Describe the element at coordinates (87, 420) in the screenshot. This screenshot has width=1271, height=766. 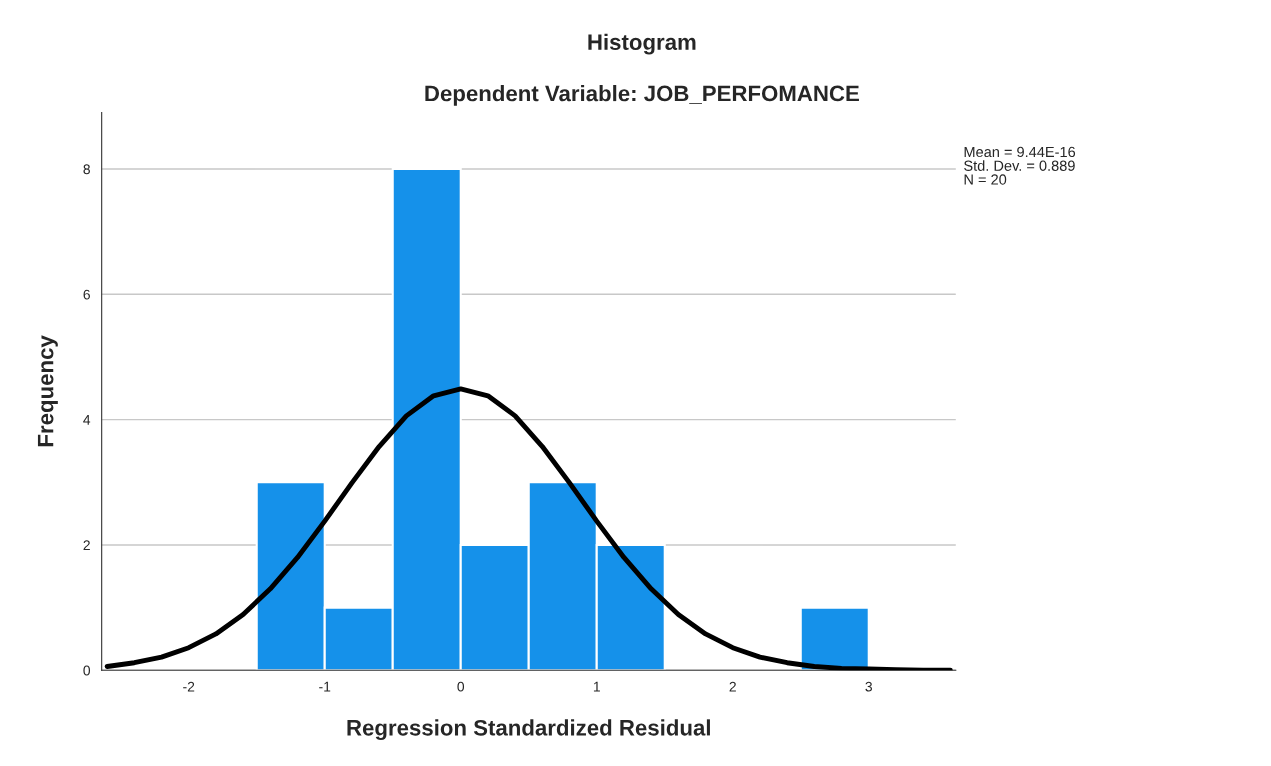
I see `y-tick-label: 4` at that location.